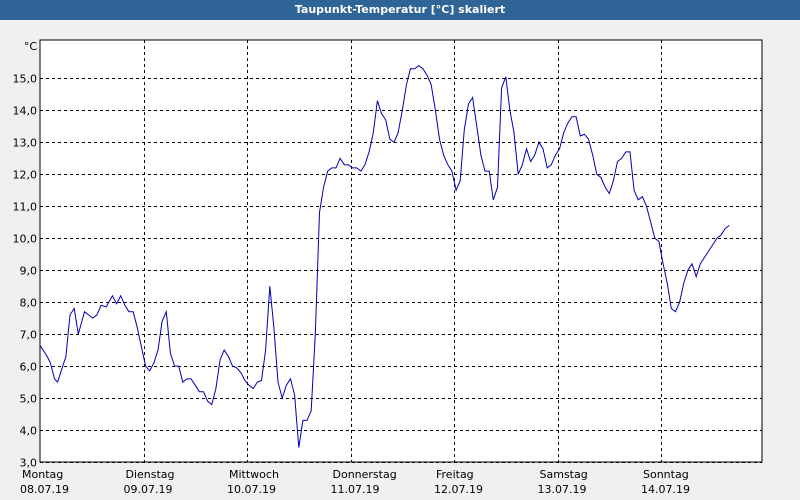  What do you see at coordinates (455, 474) in the screenshot?
I see `x-tick-day-label: Freitag` at bounding box center [455, 474].